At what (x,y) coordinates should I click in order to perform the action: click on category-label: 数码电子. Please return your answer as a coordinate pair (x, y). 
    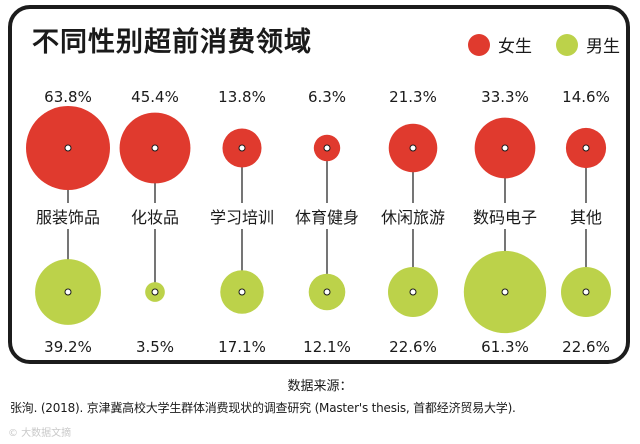
    Looking at the image, I should click on (505, 217).